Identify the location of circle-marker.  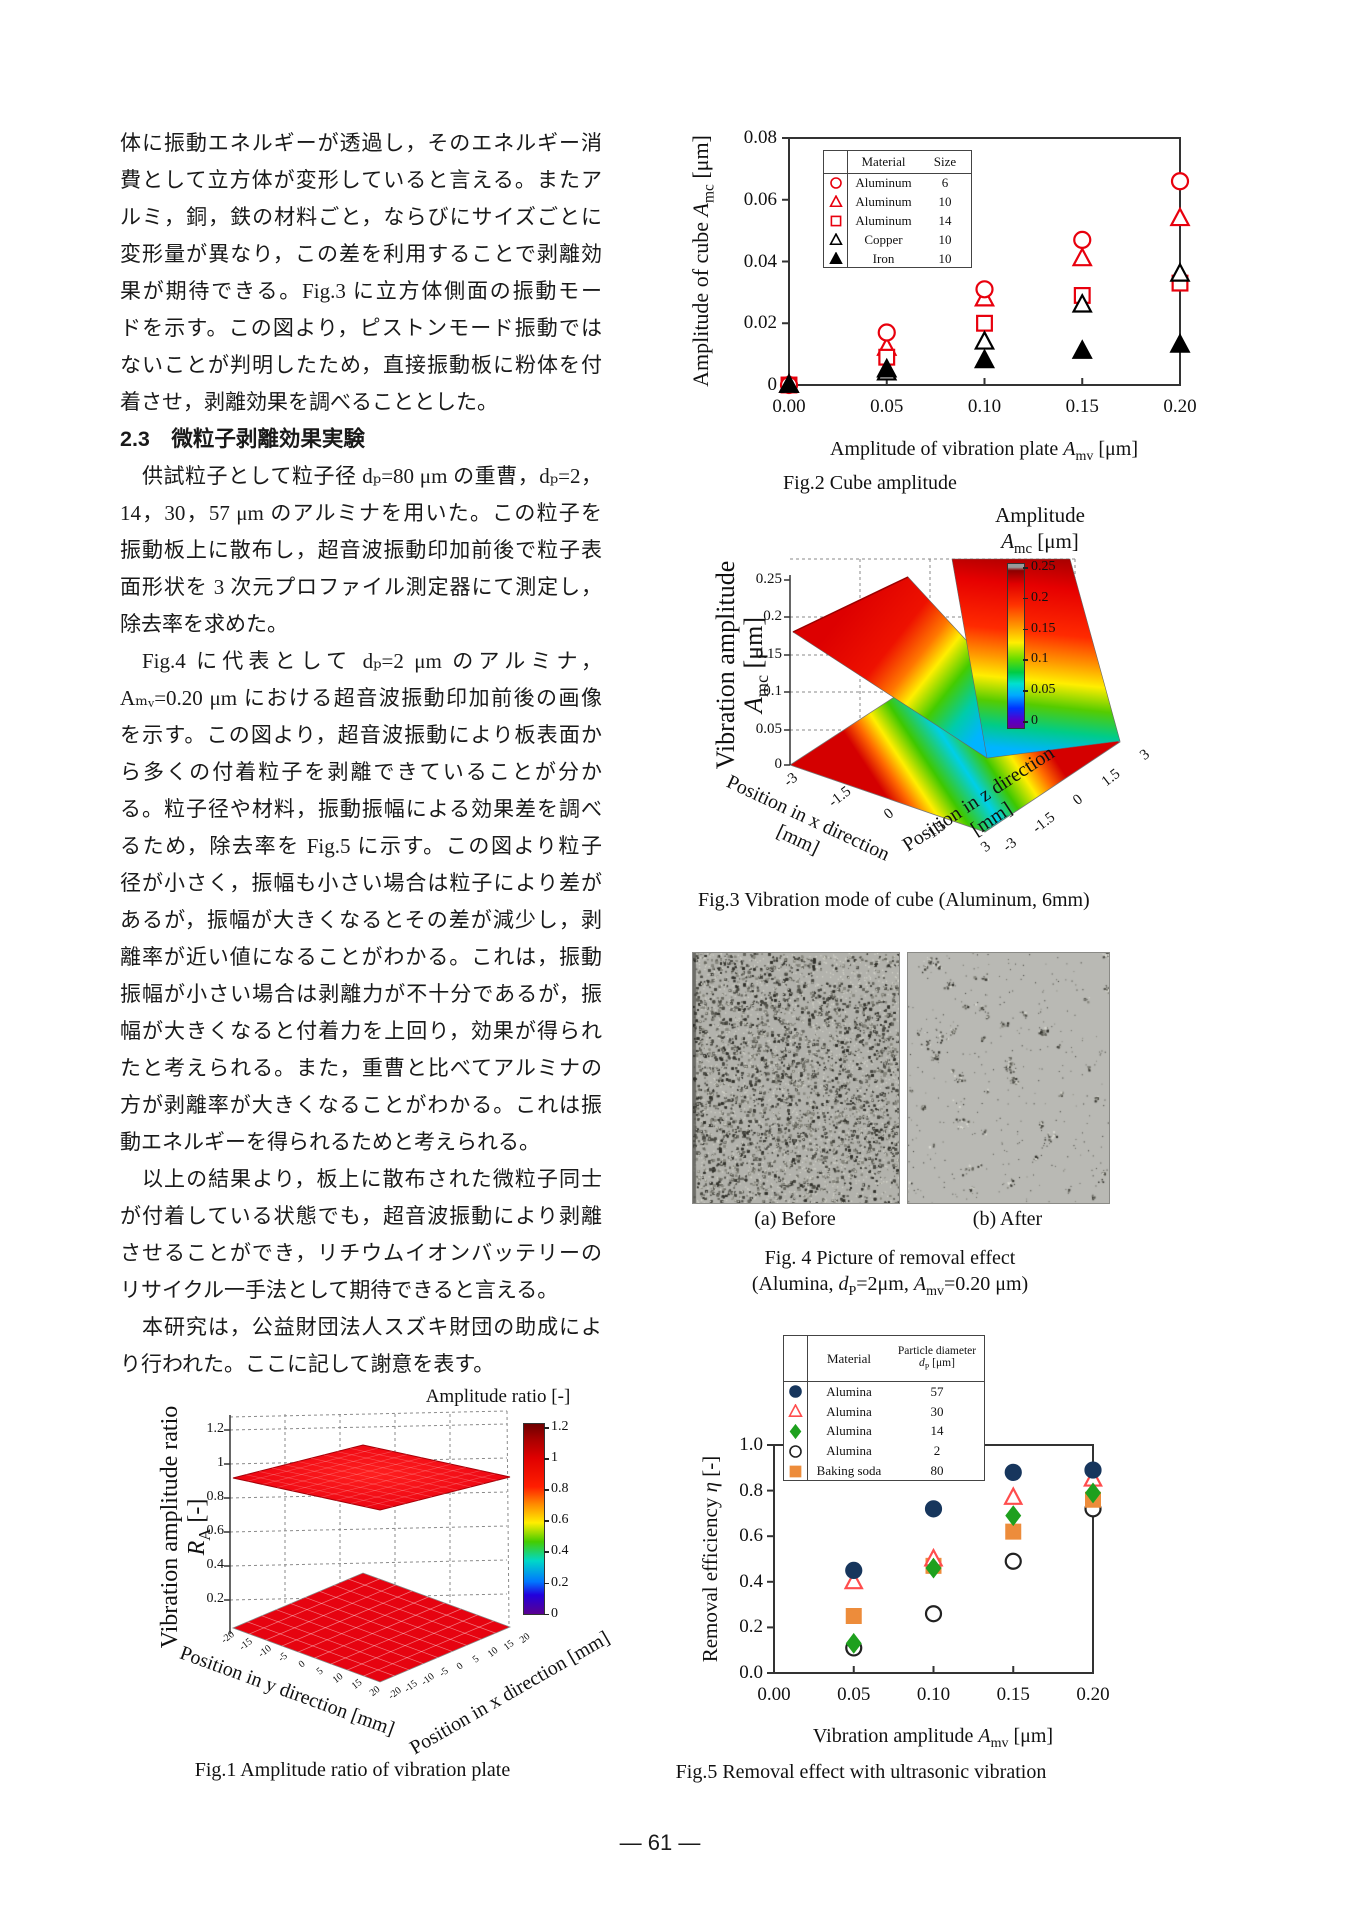
(835, 183).